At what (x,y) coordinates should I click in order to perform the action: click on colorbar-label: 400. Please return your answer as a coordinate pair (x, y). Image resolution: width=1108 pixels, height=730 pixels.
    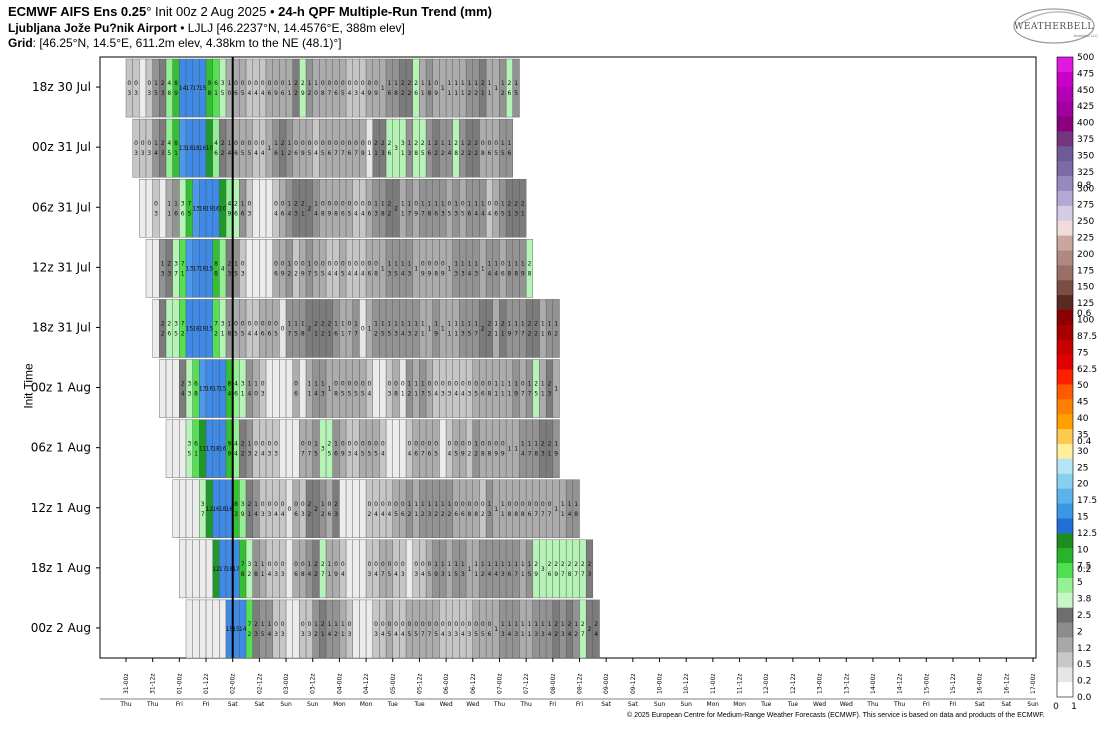
    Looking at the image, I should click on (1085, 124).